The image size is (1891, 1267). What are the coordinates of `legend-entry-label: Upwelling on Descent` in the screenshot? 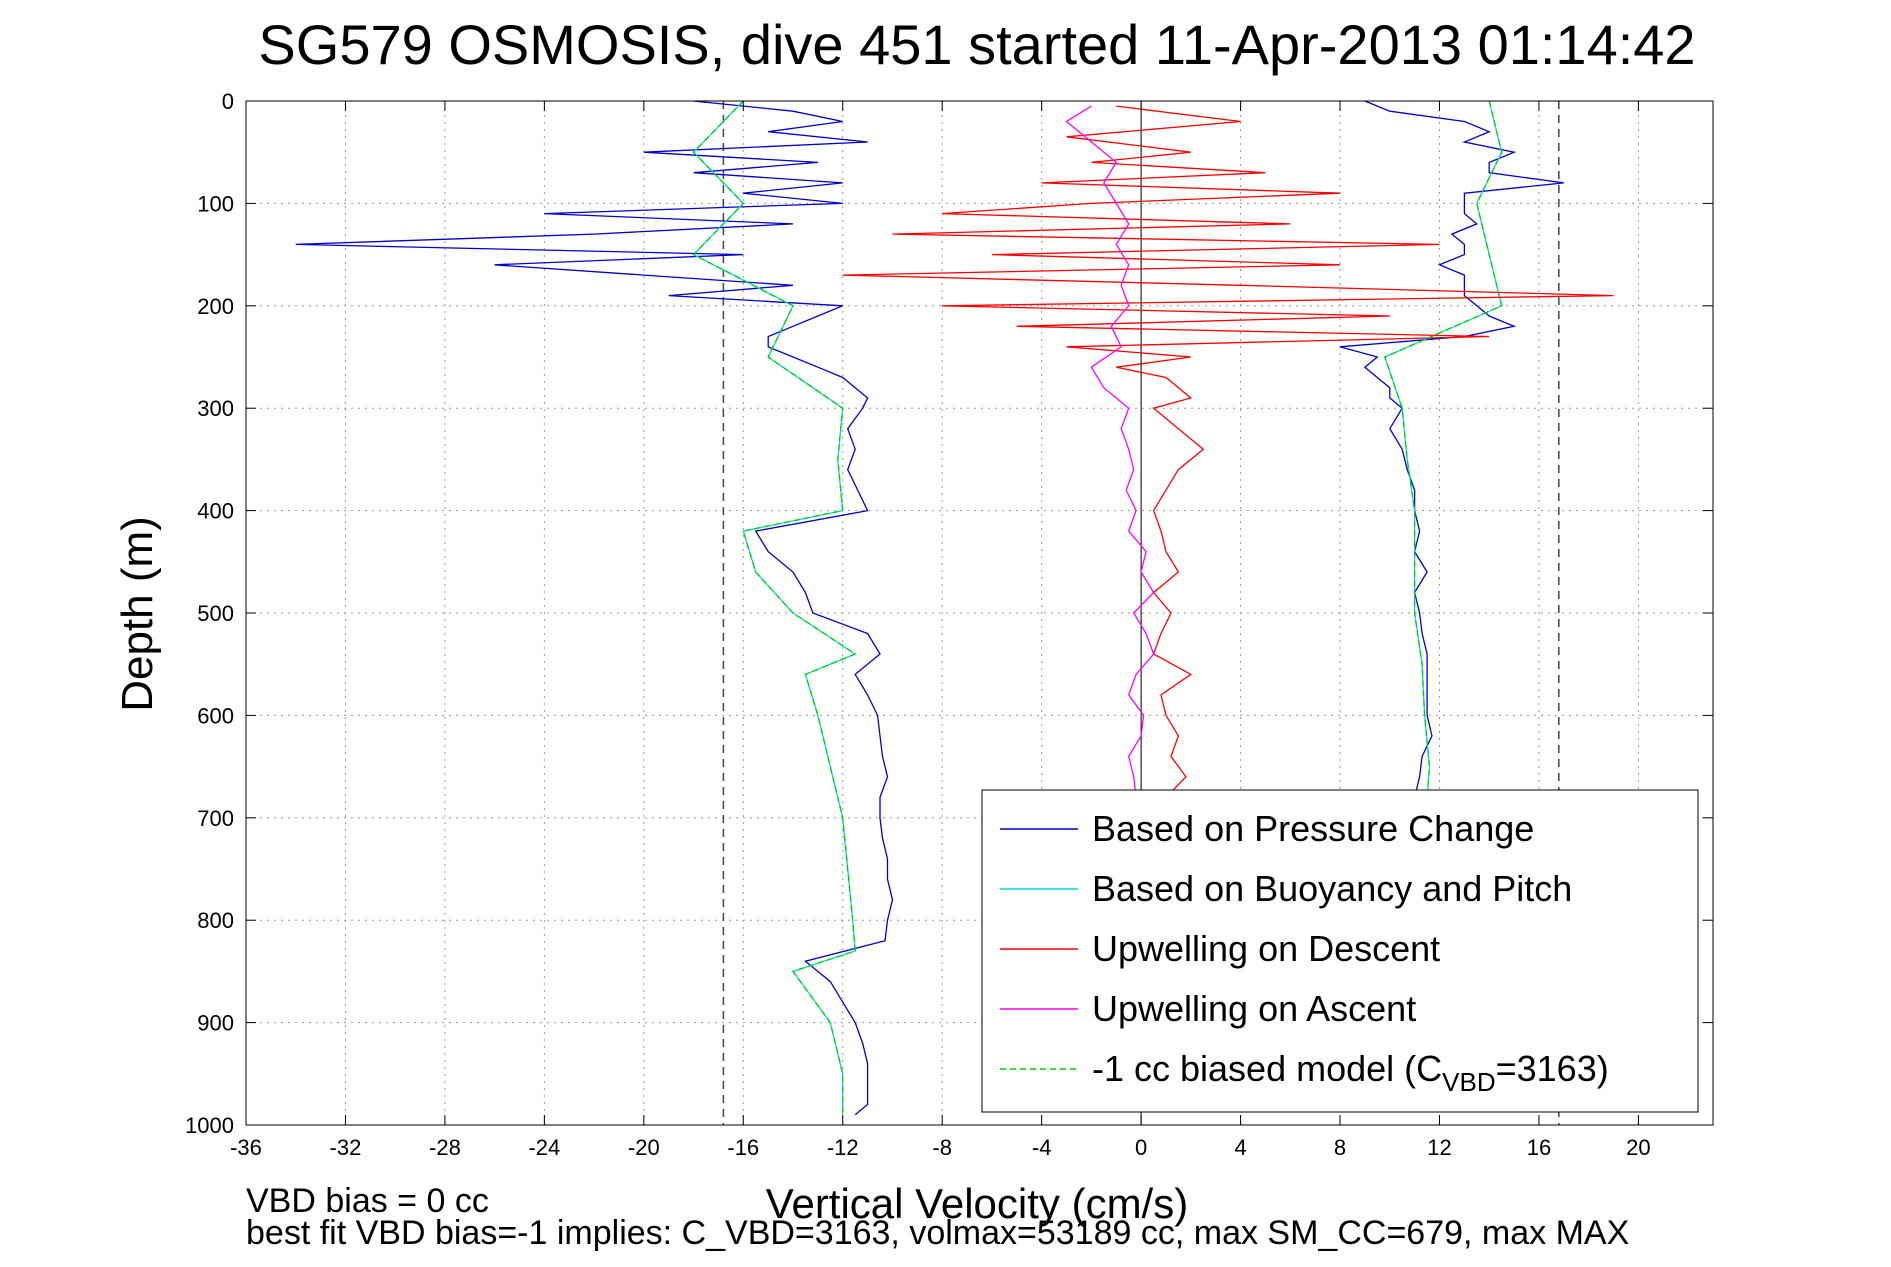 It's located at (1266, 948).